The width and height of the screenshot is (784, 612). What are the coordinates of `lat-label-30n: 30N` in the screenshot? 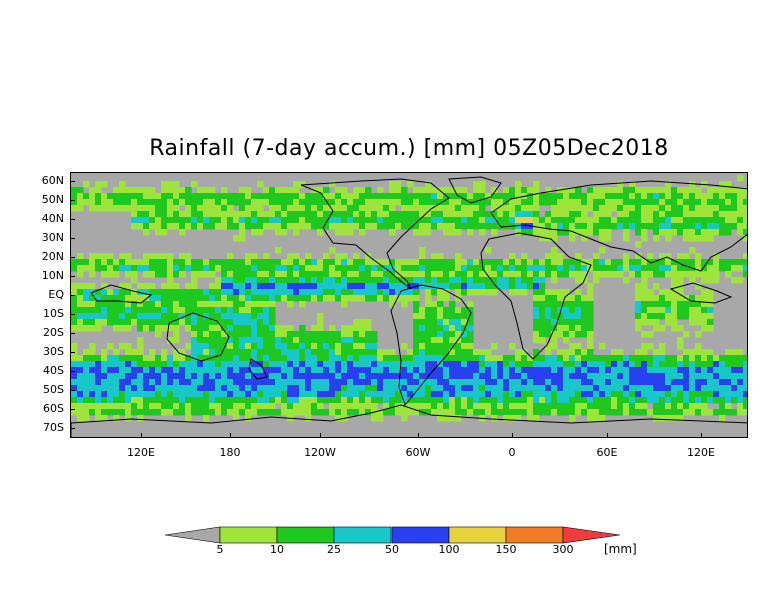 It's located at (52, 237).